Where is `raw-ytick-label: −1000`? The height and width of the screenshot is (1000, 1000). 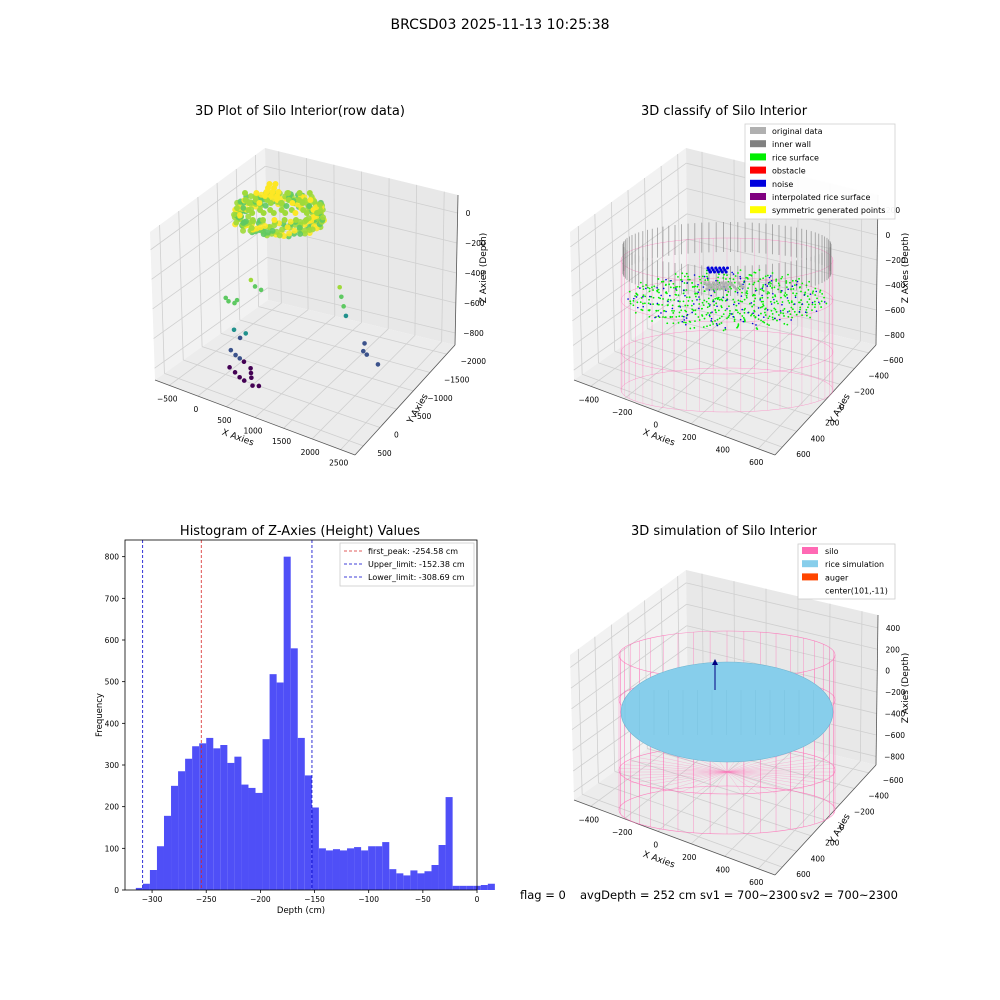 raw-ytick-label: −1000 is located at coordinates (440, 398).